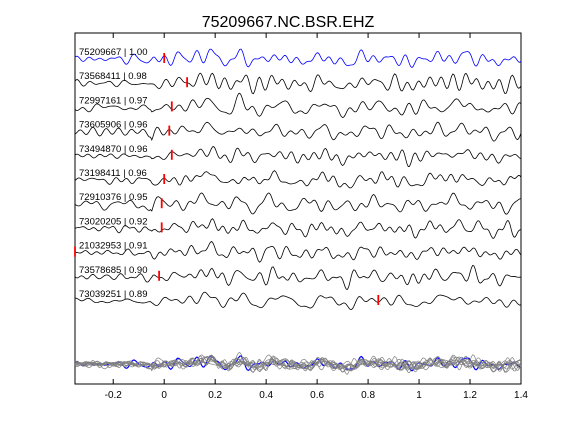 This screenshot has height=432, width=576. Describe the element at coordinates (113, 149) in the screenshot. I see `trace-label: 73494870 | 0.96` at that location.